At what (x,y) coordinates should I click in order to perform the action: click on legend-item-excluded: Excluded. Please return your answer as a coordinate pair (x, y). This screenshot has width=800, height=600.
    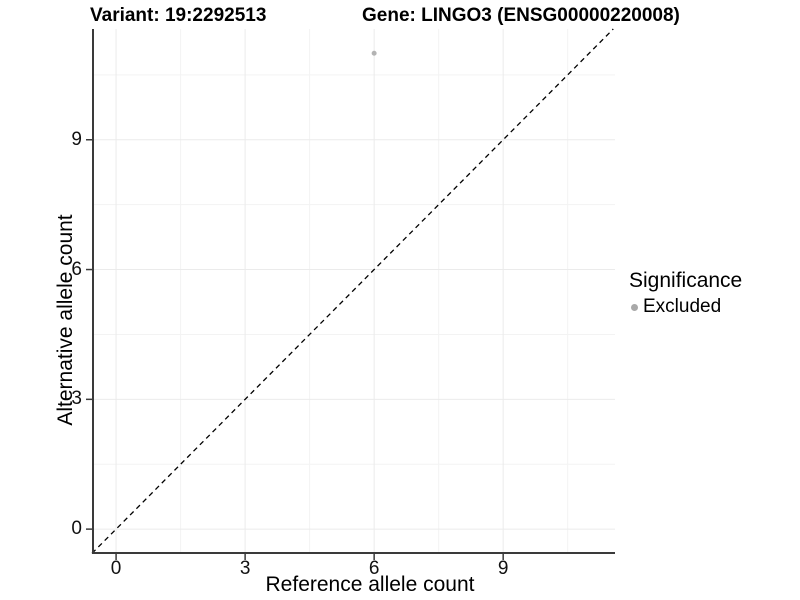
    Looking at the image, I should click on (685, 307).